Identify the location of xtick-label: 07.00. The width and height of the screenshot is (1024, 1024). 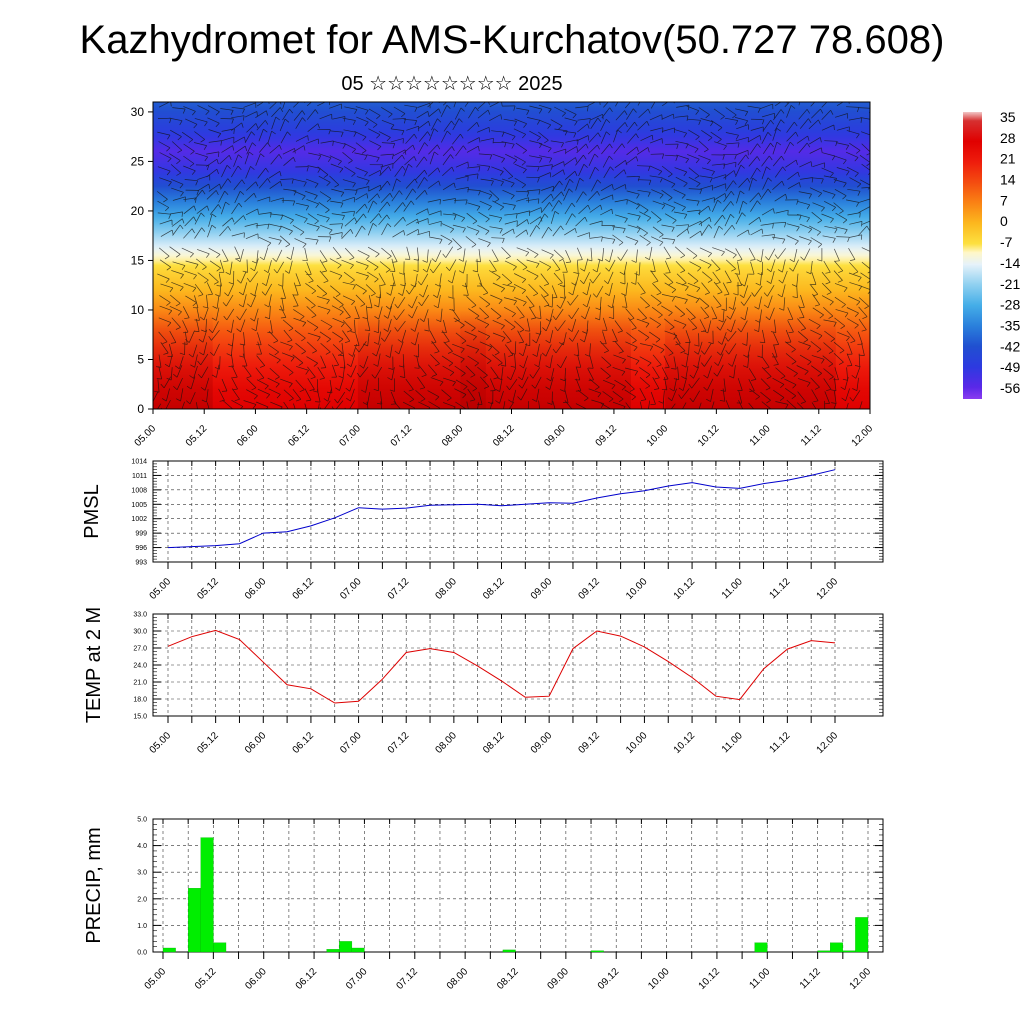
(357, 979).